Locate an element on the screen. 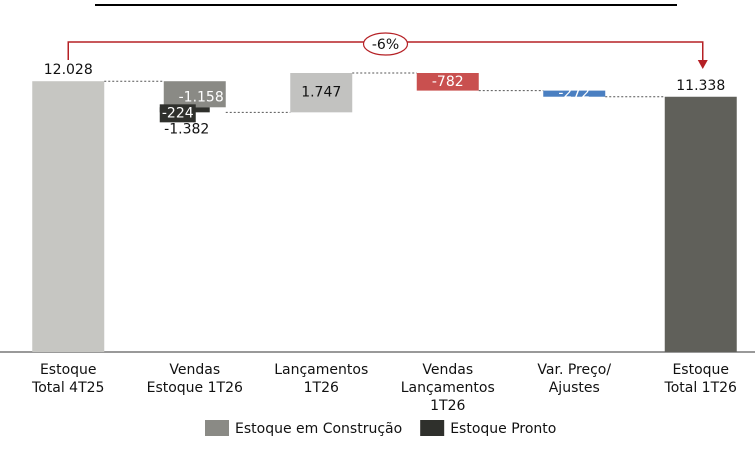 Image resolution: width=755 pixels, height=464 pixels. annotation-bubble is located at coordinates (385, 44).